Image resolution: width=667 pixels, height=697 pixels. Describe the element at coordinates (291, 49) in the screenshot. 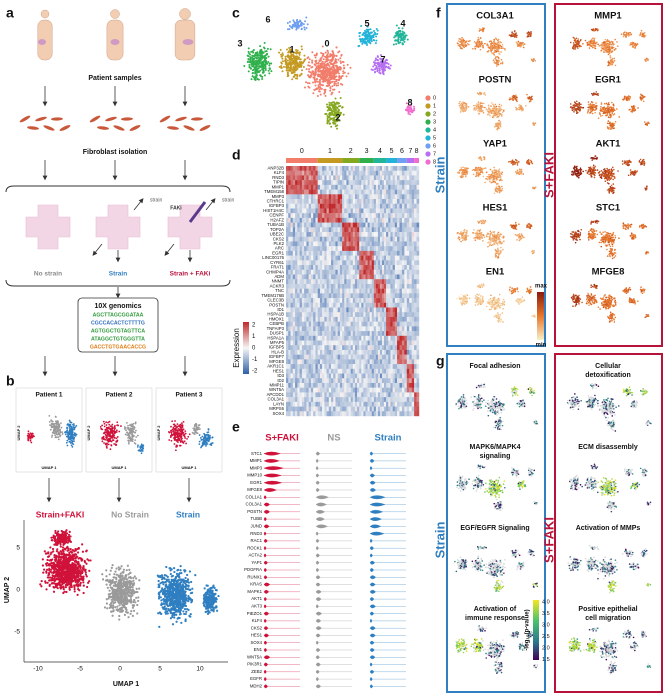

I see `cluster-label: 1` at that location.